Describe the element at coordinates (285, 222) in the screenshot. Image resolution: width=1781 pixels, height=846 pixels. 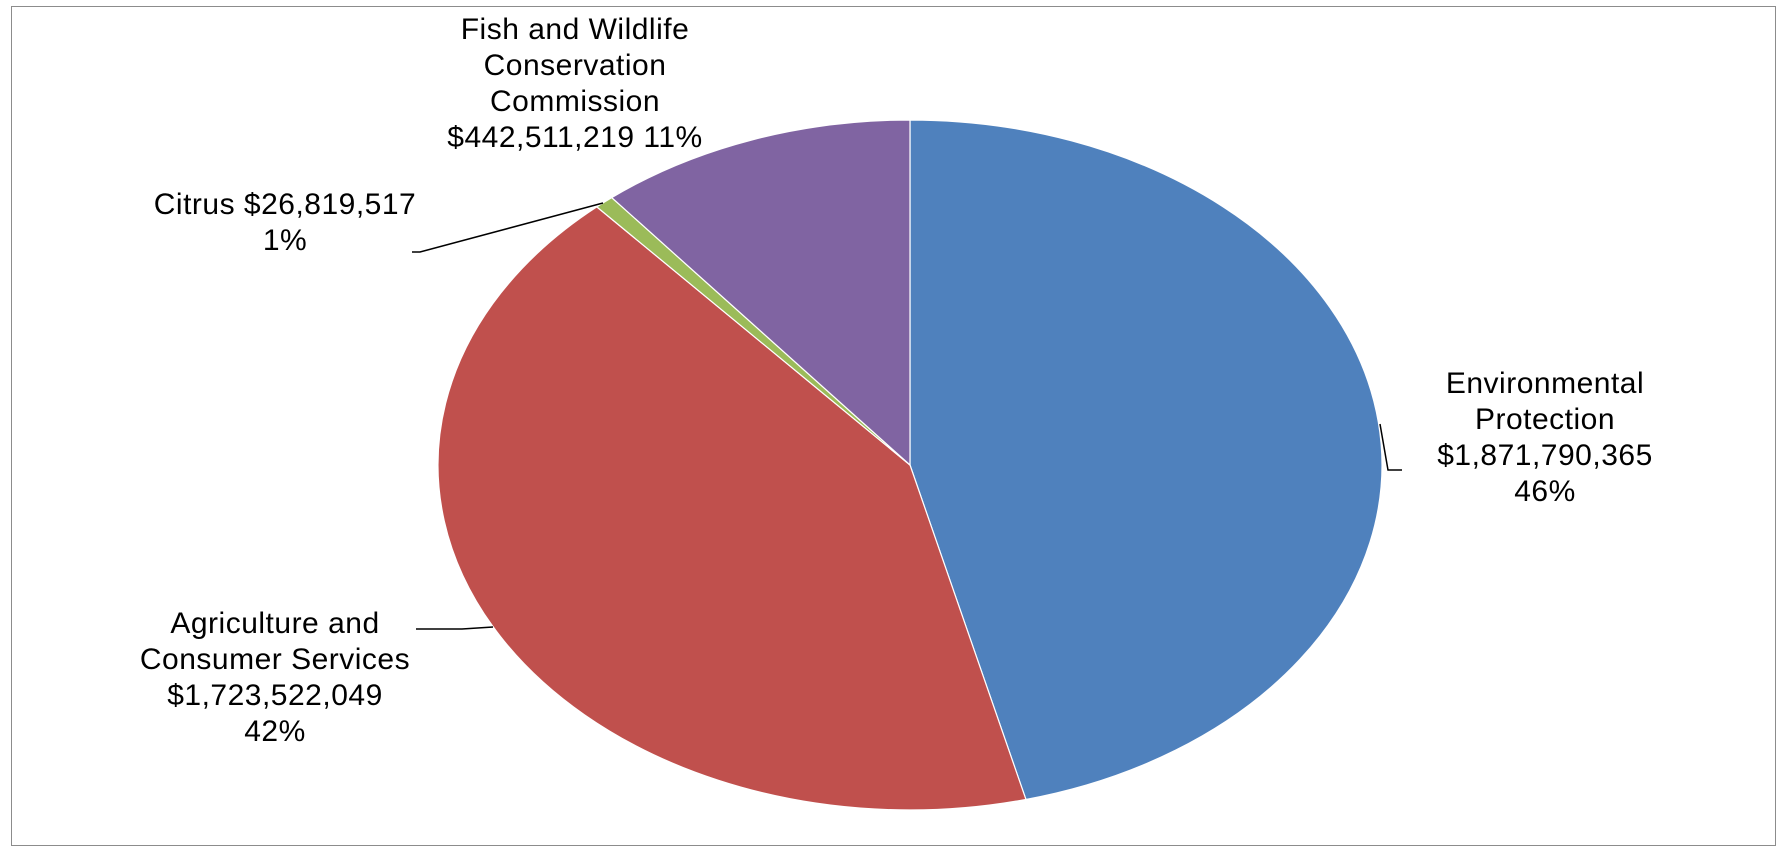
I see `slice-label-citrus: Citrus $26,819,517 1%` at that location.